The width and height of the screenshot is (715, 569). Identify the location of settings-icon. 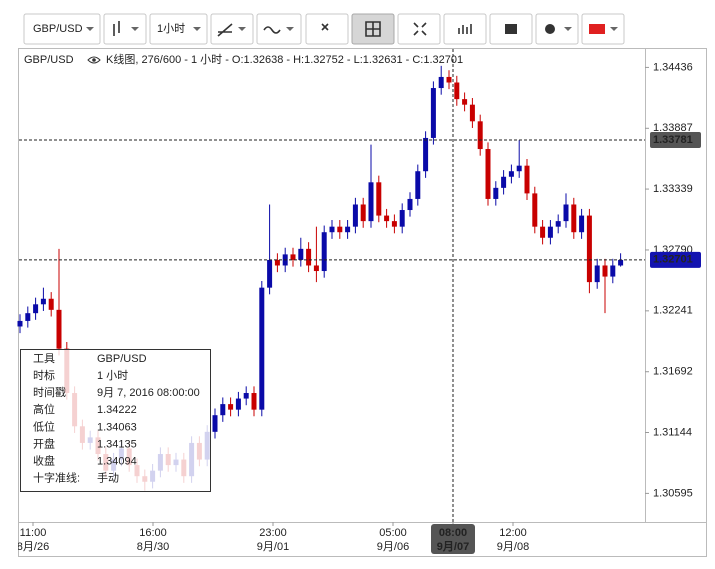
(550, 29).